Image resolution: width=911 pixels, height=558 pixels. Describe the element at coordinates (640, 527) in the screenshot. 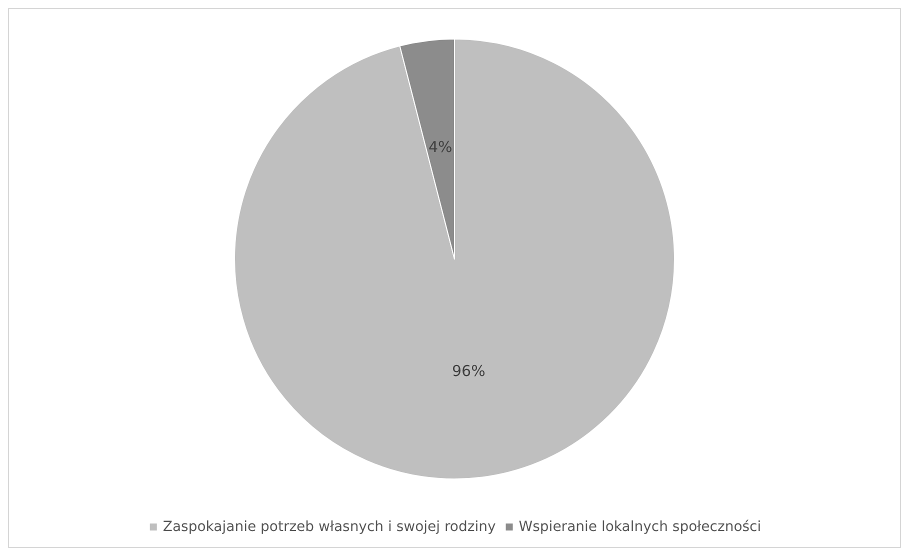

I see `legend-label: Wspieranie lokalnych społeczności` at that location.